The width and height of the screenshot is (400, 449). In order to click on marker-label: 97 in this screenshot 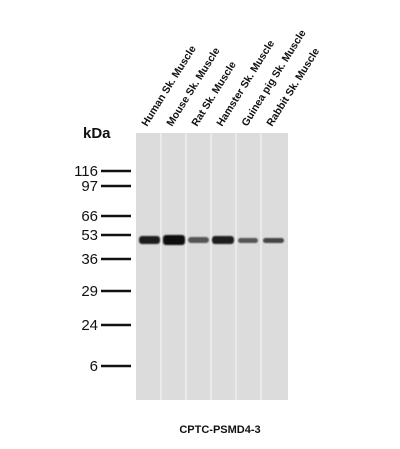, I will do `click(89, 186)`.